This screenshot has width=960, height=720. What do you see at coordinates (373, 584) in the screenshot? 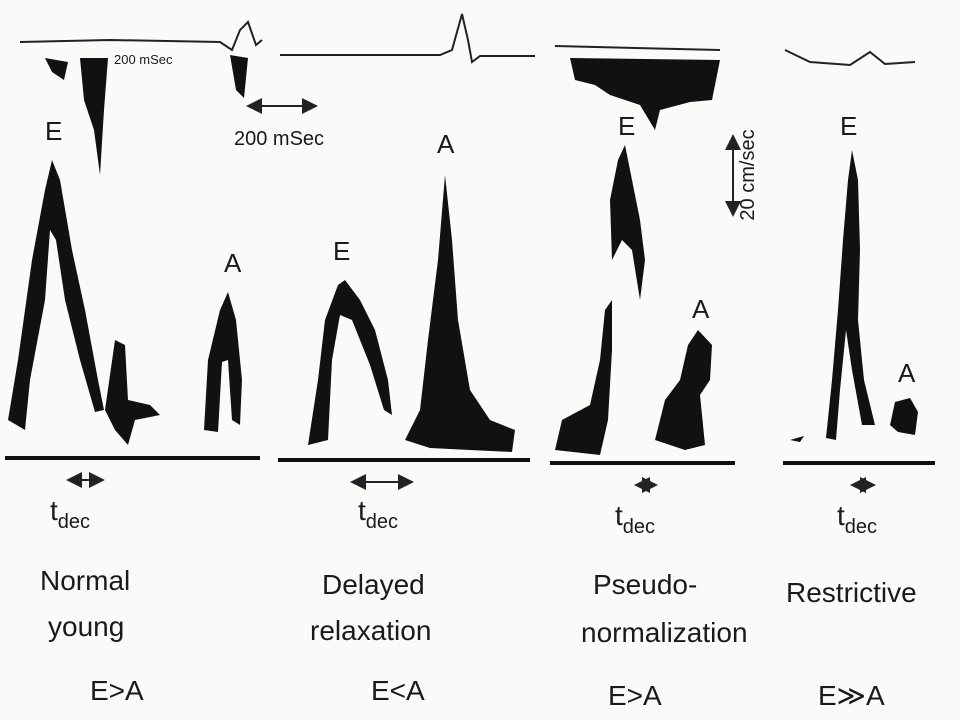
I see `panel-title: Delayed` at bounding box center [373, 584].